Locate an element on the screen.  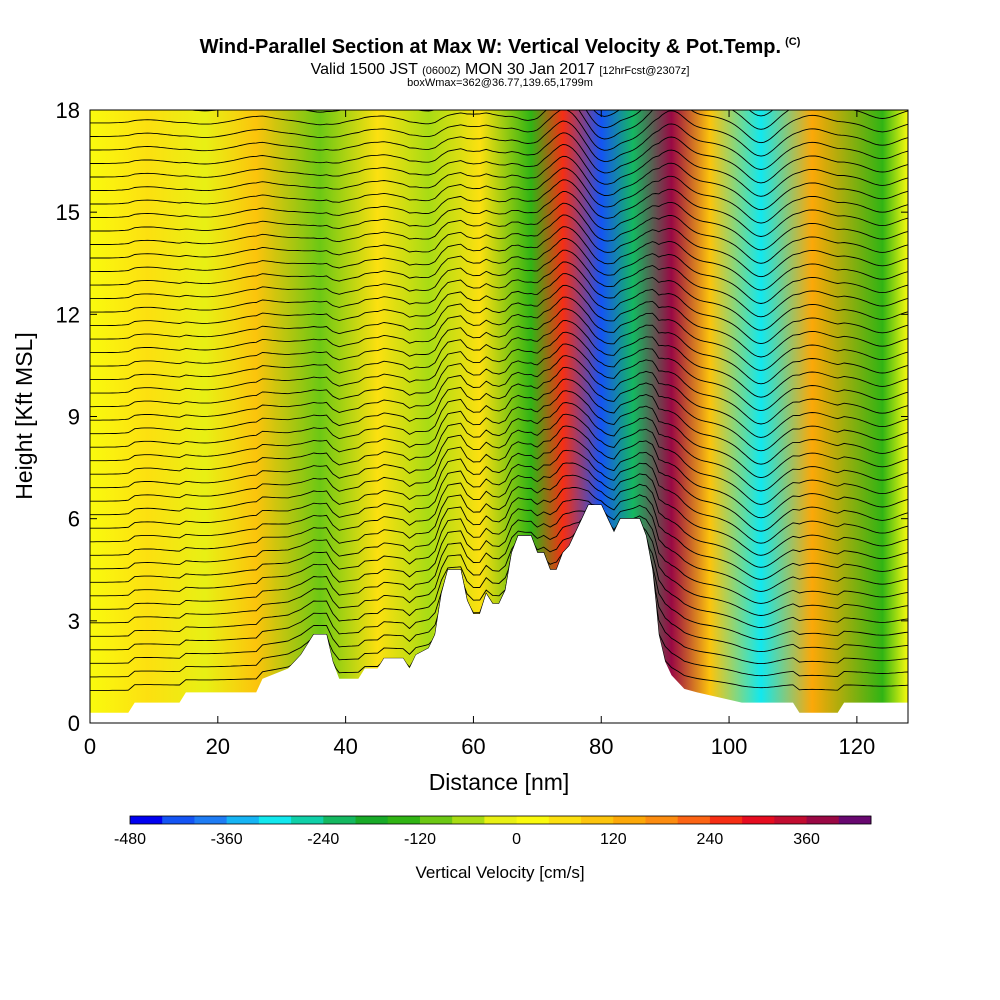
y-tick-label: 6 is located at coordinates (74, 519).